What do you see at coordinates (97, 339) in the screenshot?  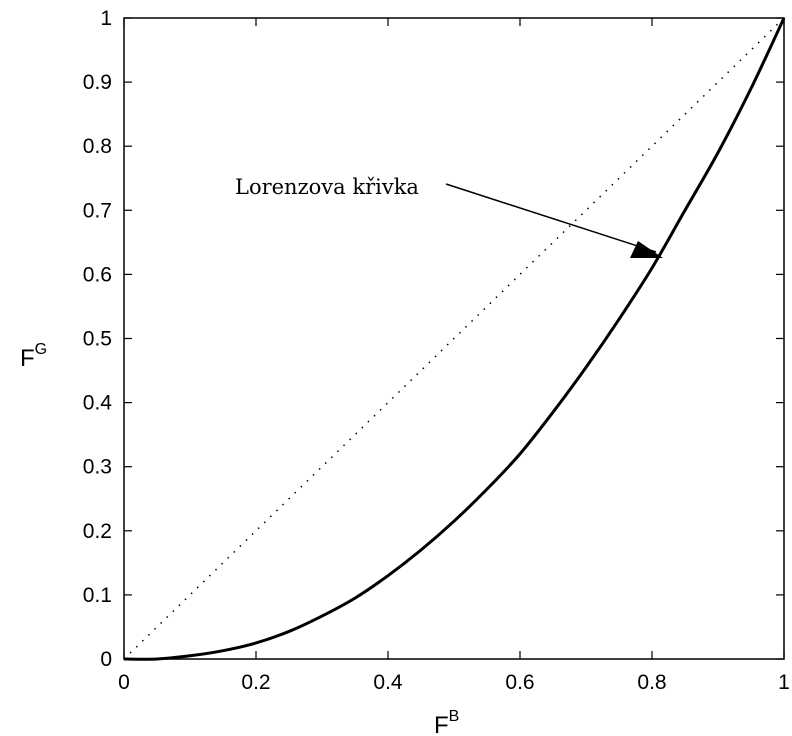 I see `y-tick-label: 0.5` at bounding box center [97, 339].